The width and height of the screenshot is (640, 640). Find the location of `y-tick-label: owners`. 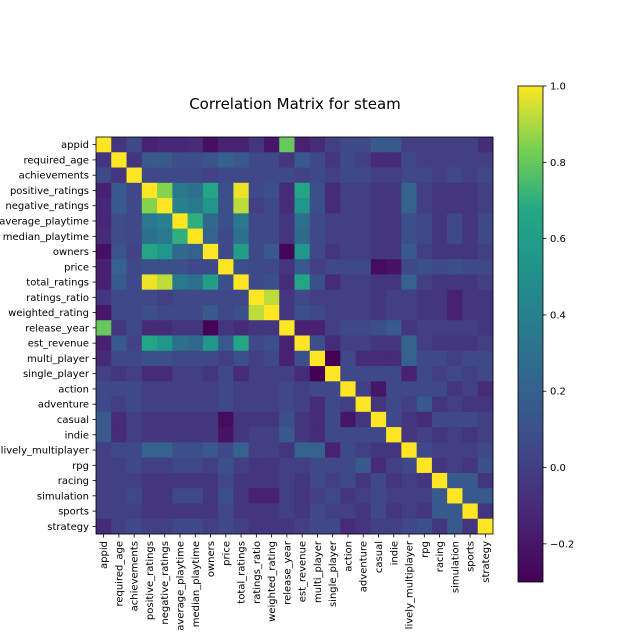

y-tick-label: owners is located at coordinates (71, 252).